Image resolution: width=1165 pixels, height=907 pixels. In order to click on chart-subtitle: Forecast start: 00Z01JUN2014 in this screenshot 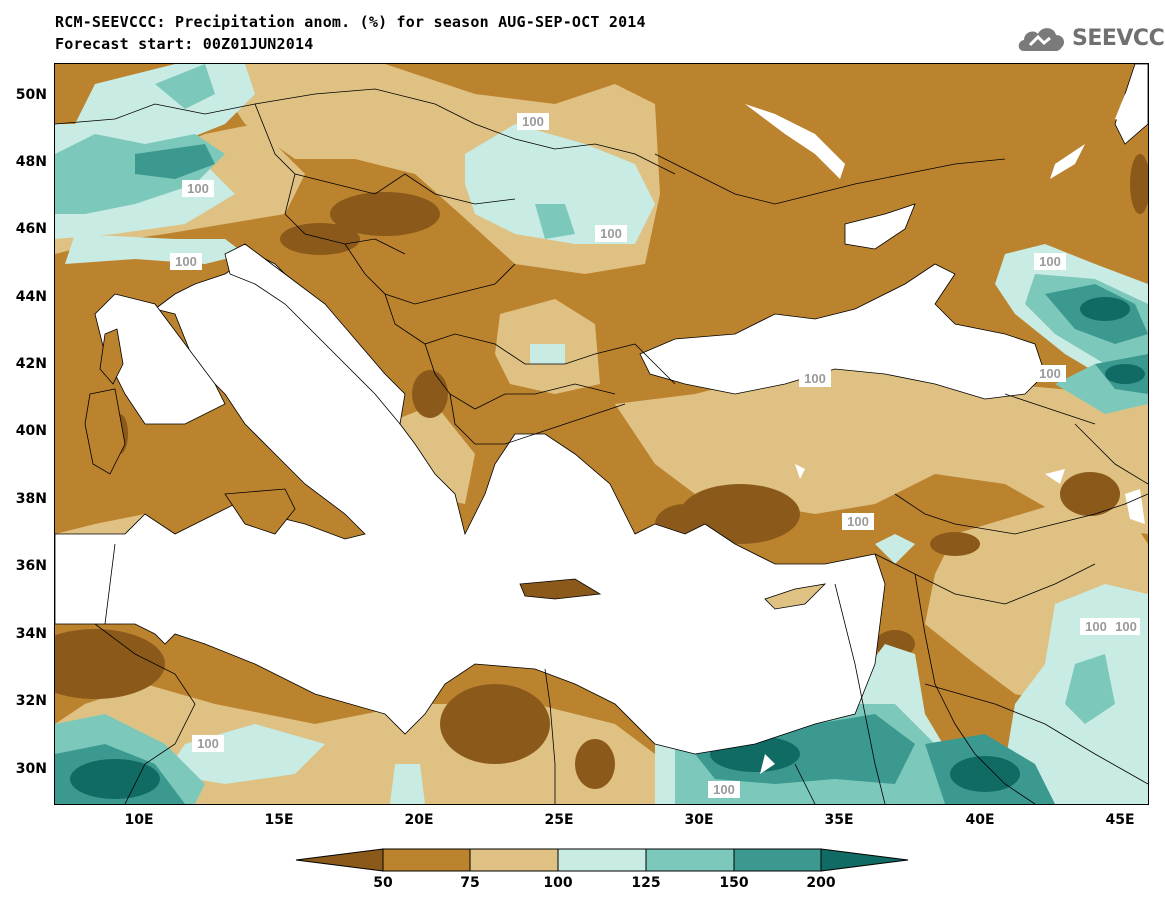, I will do `click(184, 44)`.